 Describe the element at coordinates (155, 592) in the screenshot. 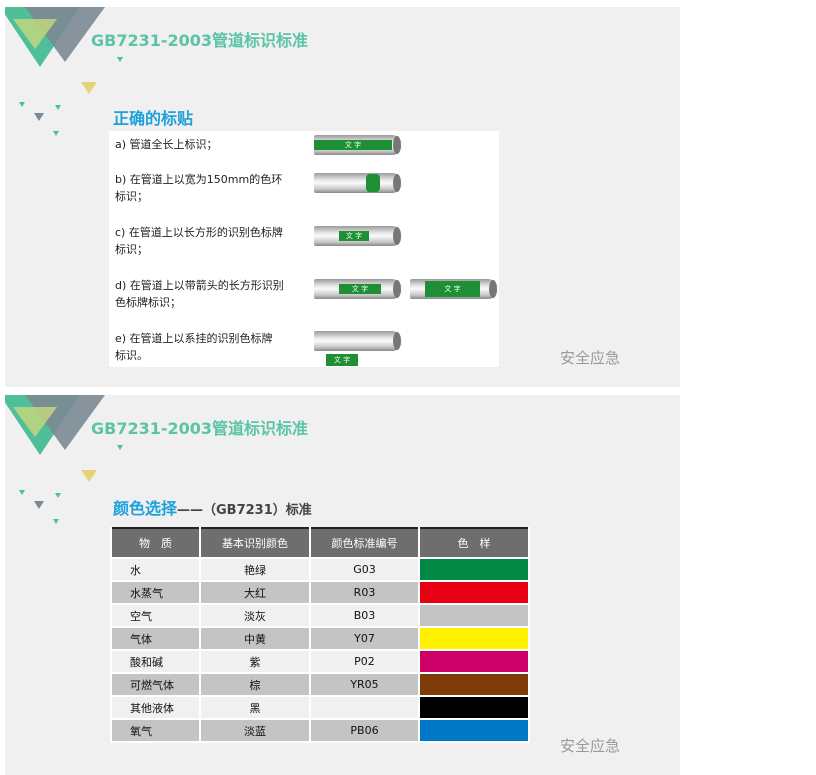

I see `cell-substance: 水蒸气` at that location.